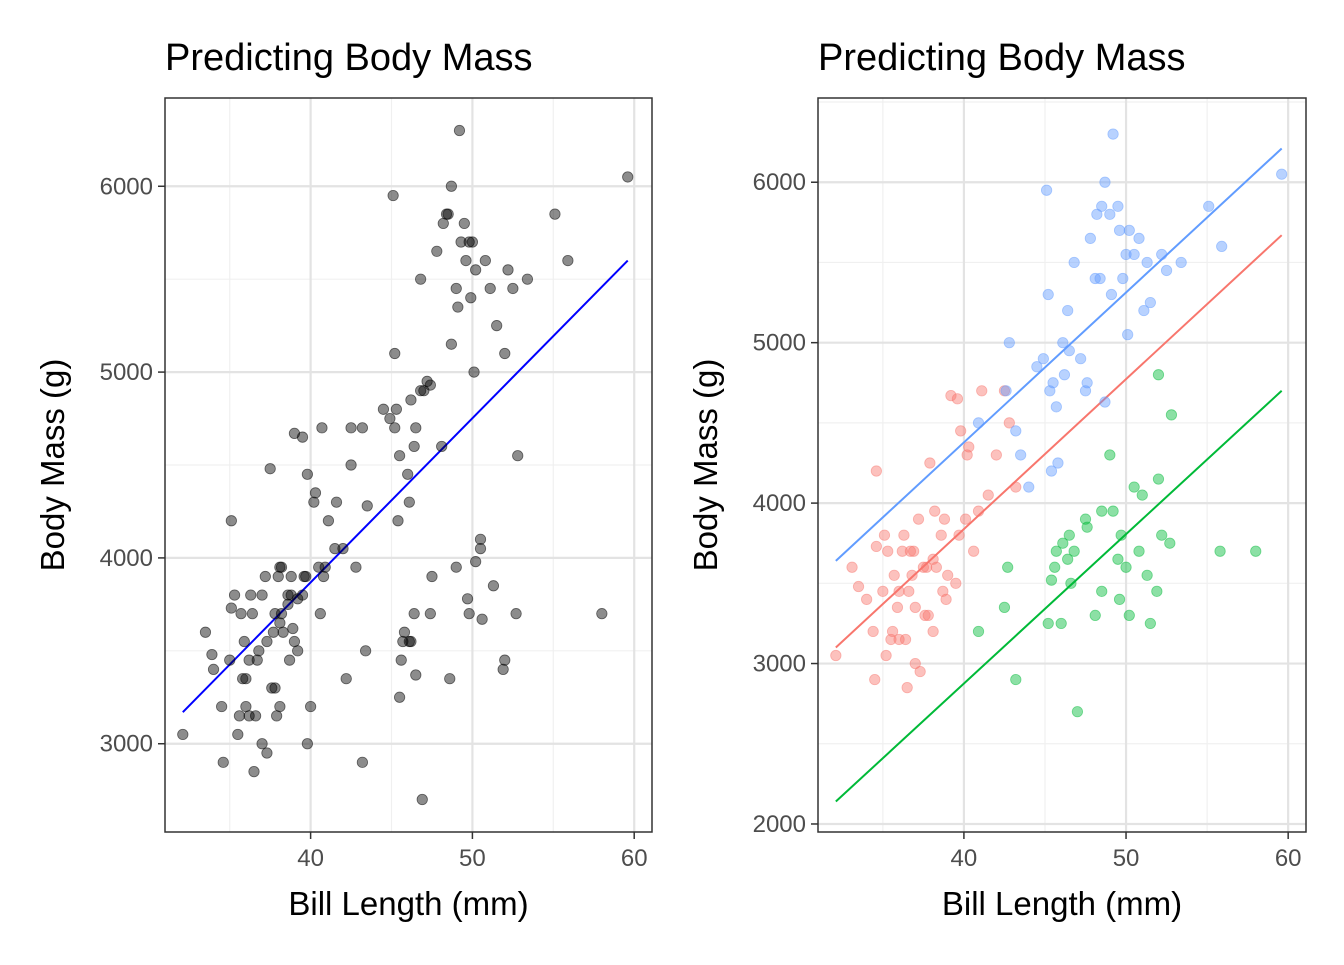 Image resolution: width=1344 pixels, height=965 pixels. What do you see at coordinates (126, 372) in the screenshot?
I see `y-tick-label: 5000` at bounding box center [126, 372].